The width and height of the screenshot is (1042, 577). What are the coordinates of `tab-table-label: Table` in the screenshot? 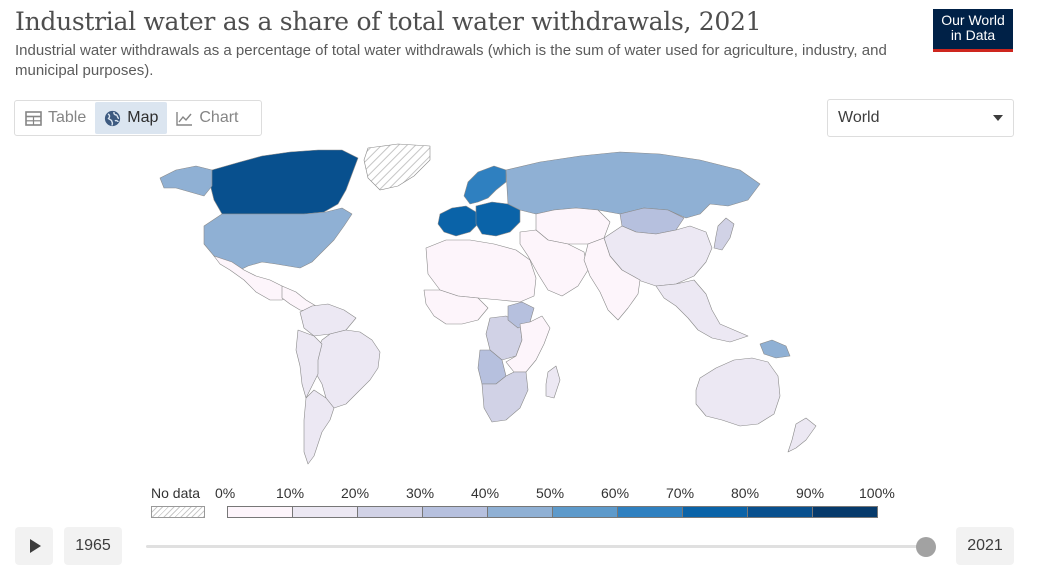 It's located at (67, 117).